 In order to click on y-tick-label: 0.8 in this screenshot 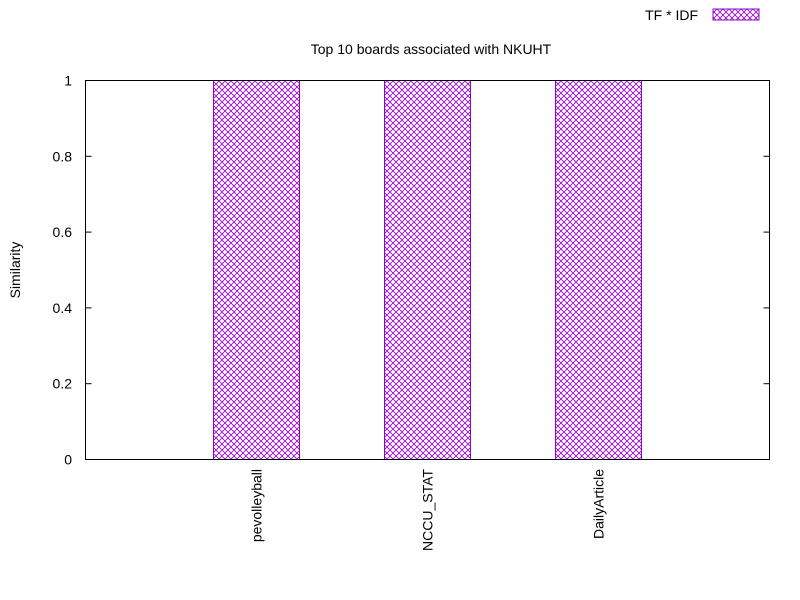, I will do `click(63, 156)`.